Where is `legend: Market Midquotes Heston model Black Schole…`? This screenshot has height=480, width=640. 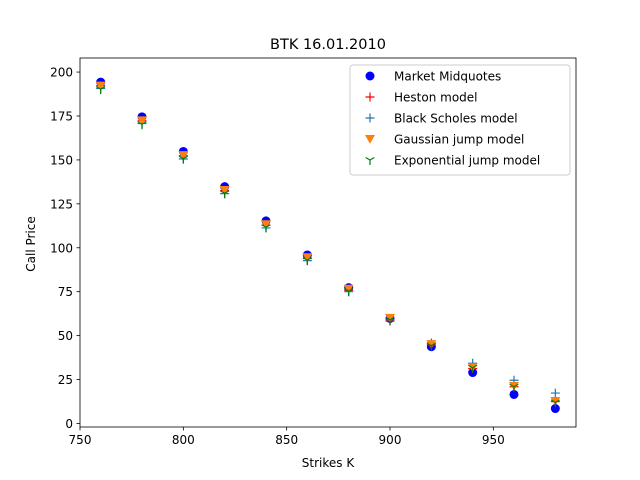
legend: Market Midquotes Heston model Black Schole… is located at coordinates (460, 120).